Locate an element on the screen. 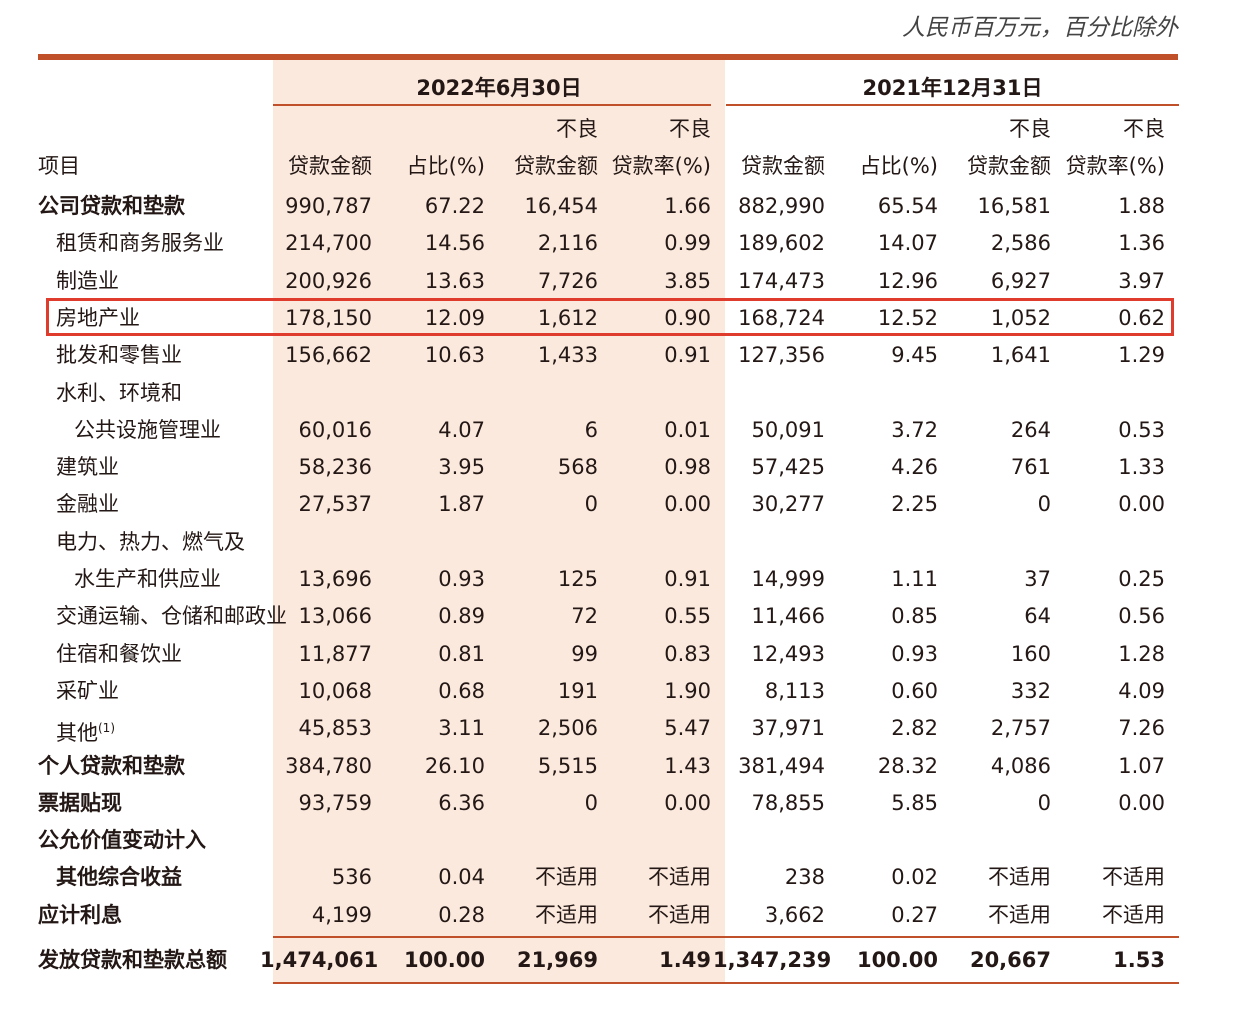 This screenshot has height=1010, width=1240. row-label: 应计利息 is located at coordinates (80, 915).